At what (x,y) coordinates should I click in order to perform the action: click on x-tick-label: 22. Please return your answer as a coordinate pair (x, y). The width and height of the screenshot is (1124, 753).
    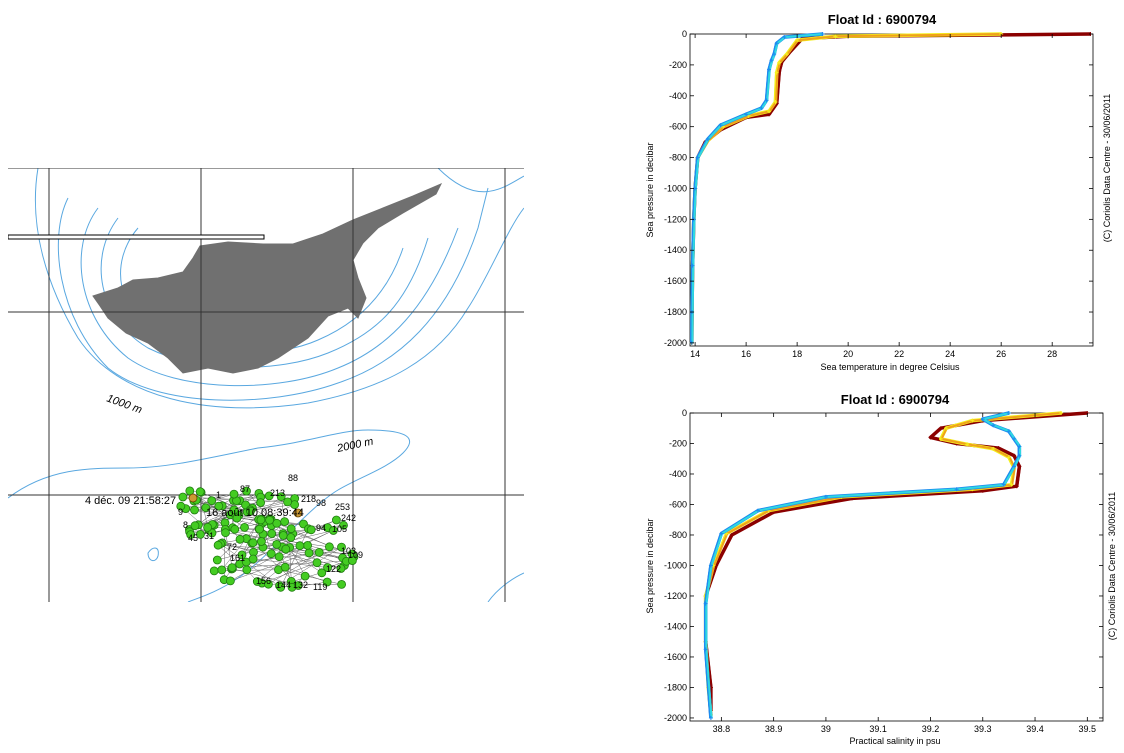
    Looking at the image, I should click on (899, 354).